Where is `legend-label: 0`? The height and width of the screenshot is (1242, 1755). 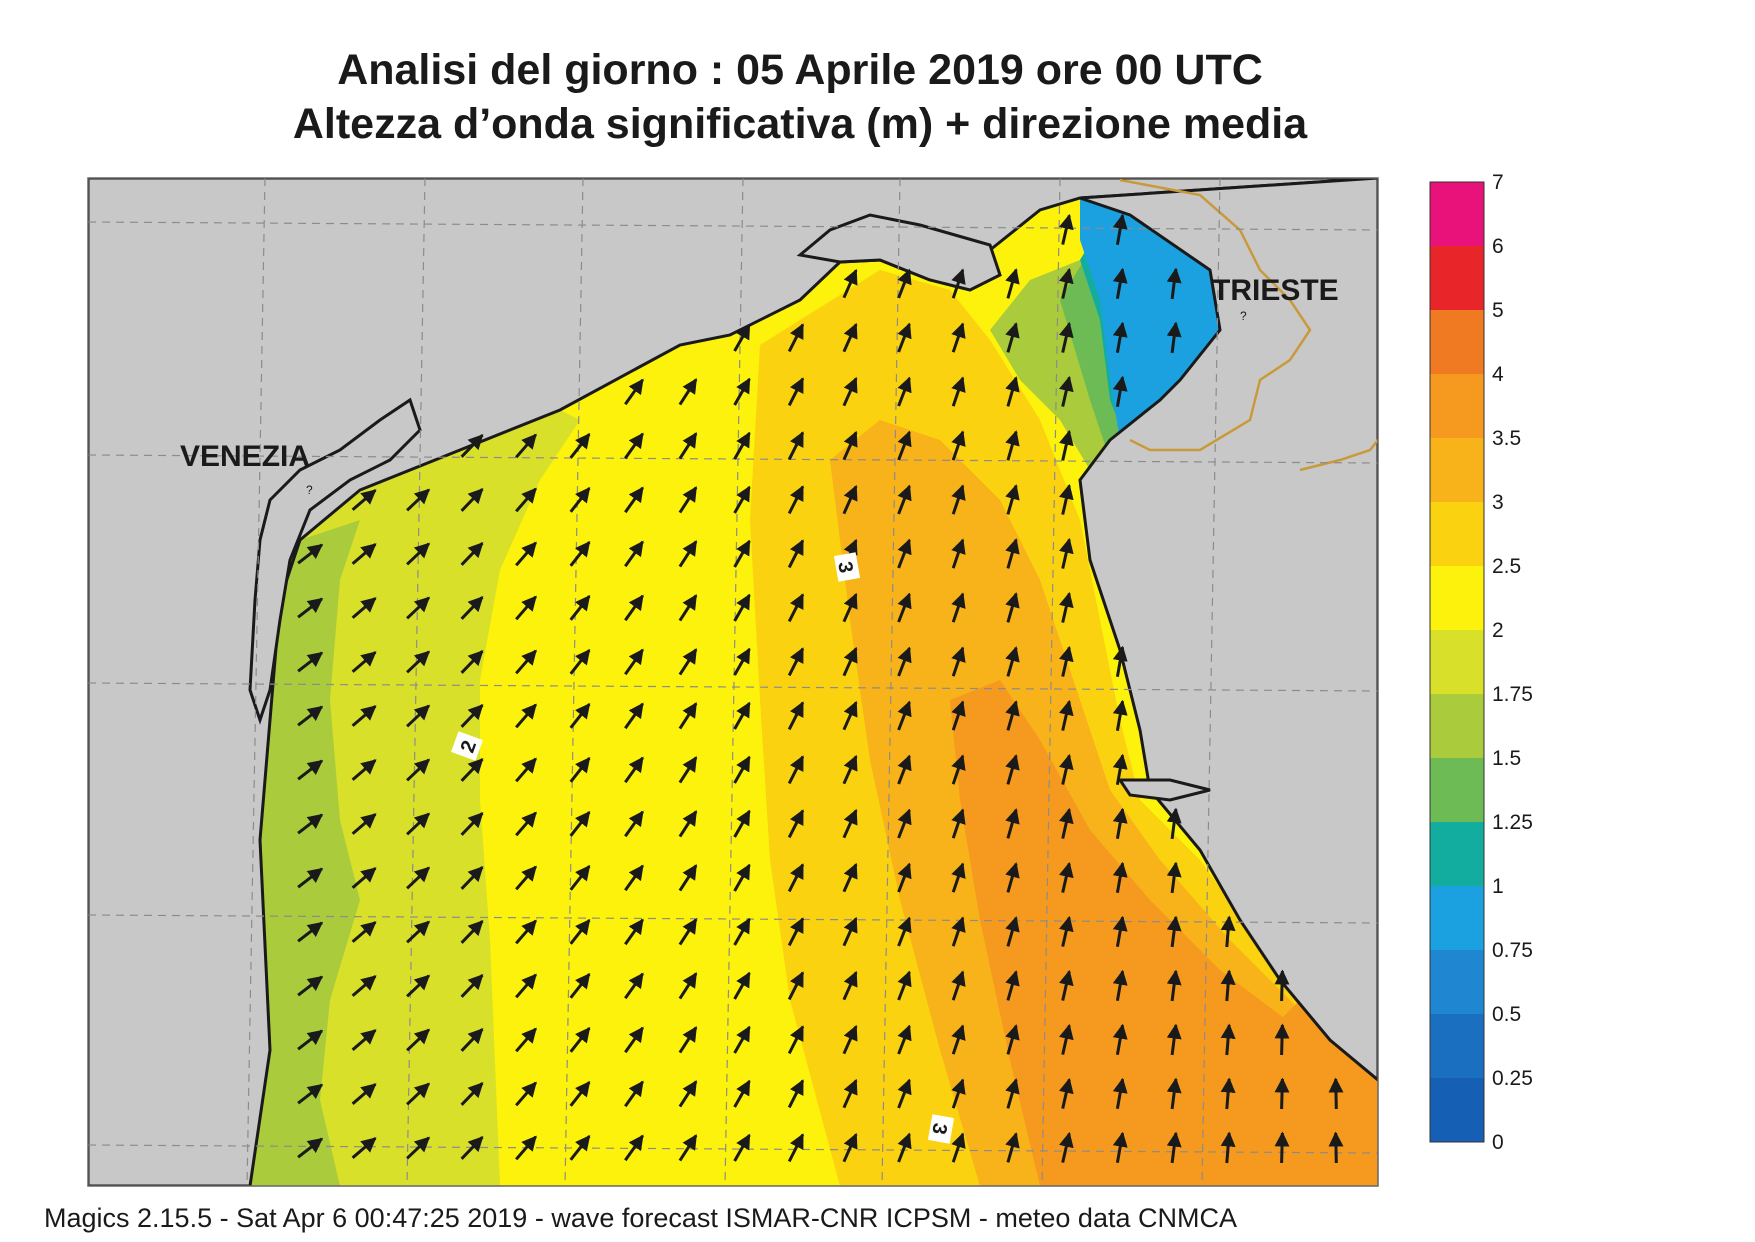 legend-label: 0 is located at coordinates (1498, 1142).